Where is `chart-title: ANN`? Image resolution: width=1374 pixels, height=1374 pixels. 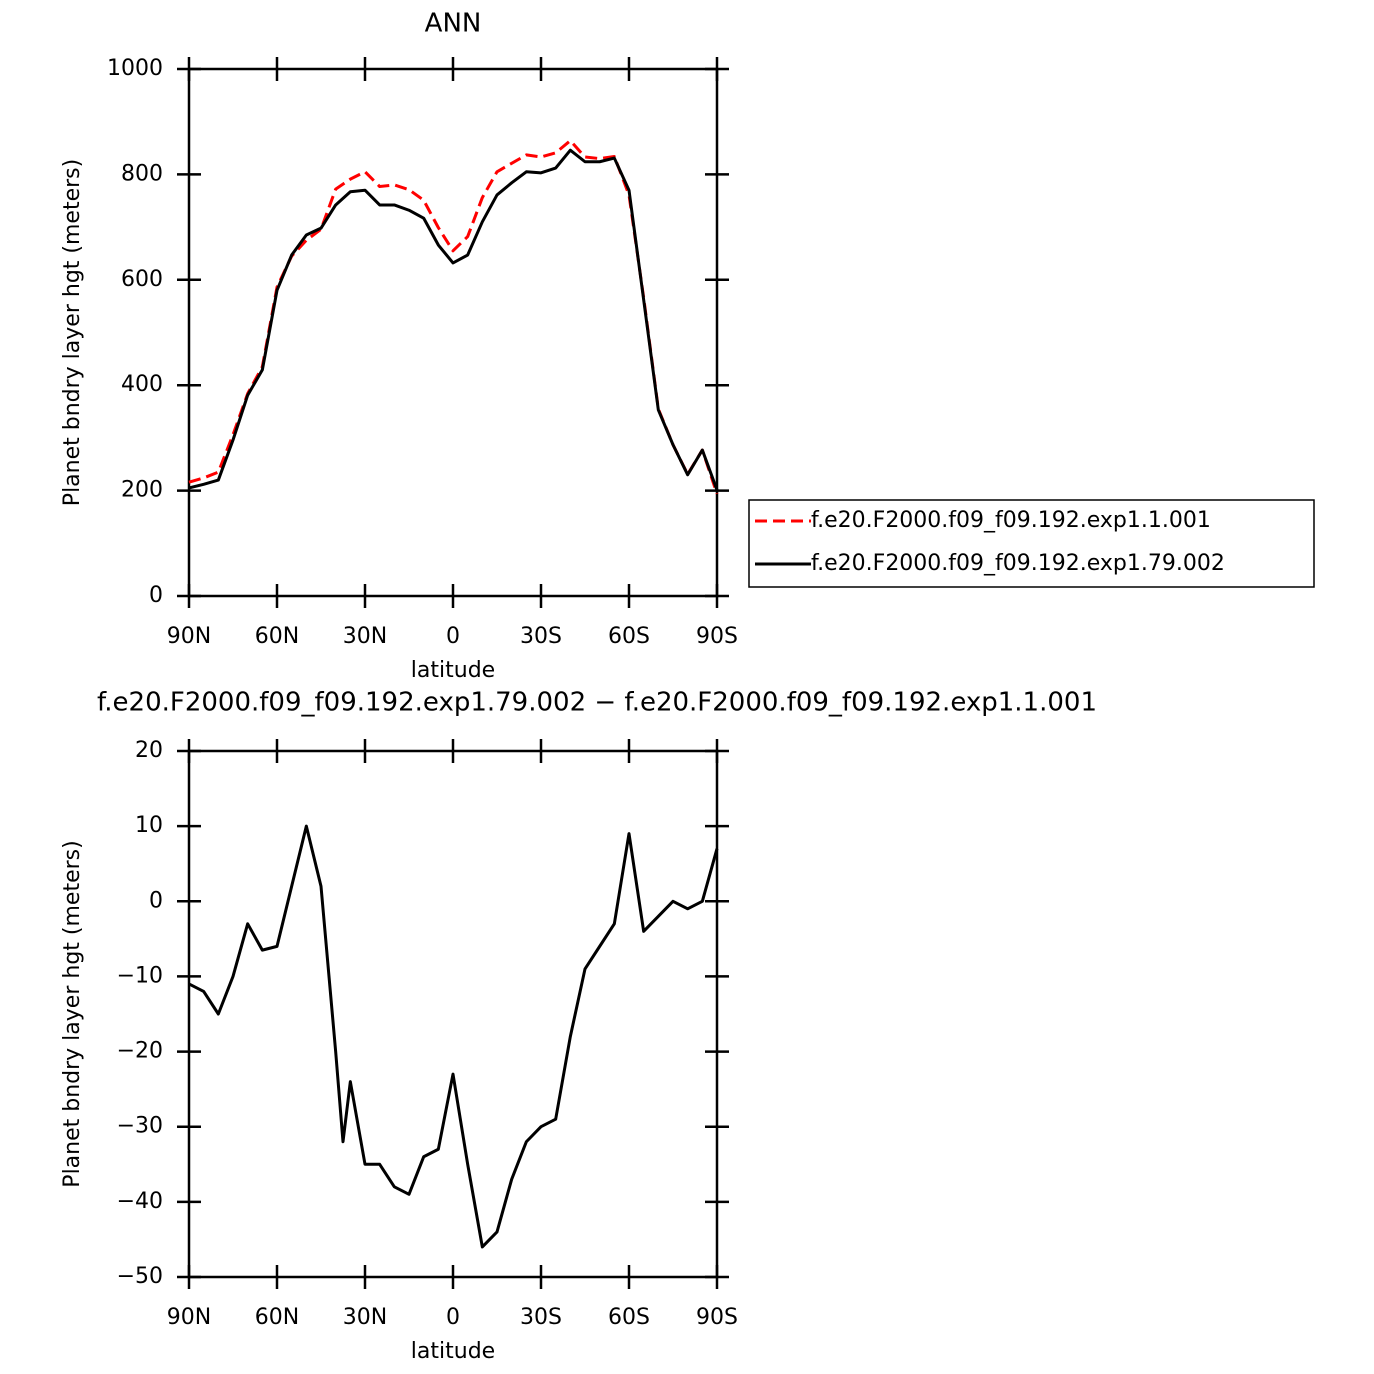 chart-title: ANN is located at coordinates (453, 24).